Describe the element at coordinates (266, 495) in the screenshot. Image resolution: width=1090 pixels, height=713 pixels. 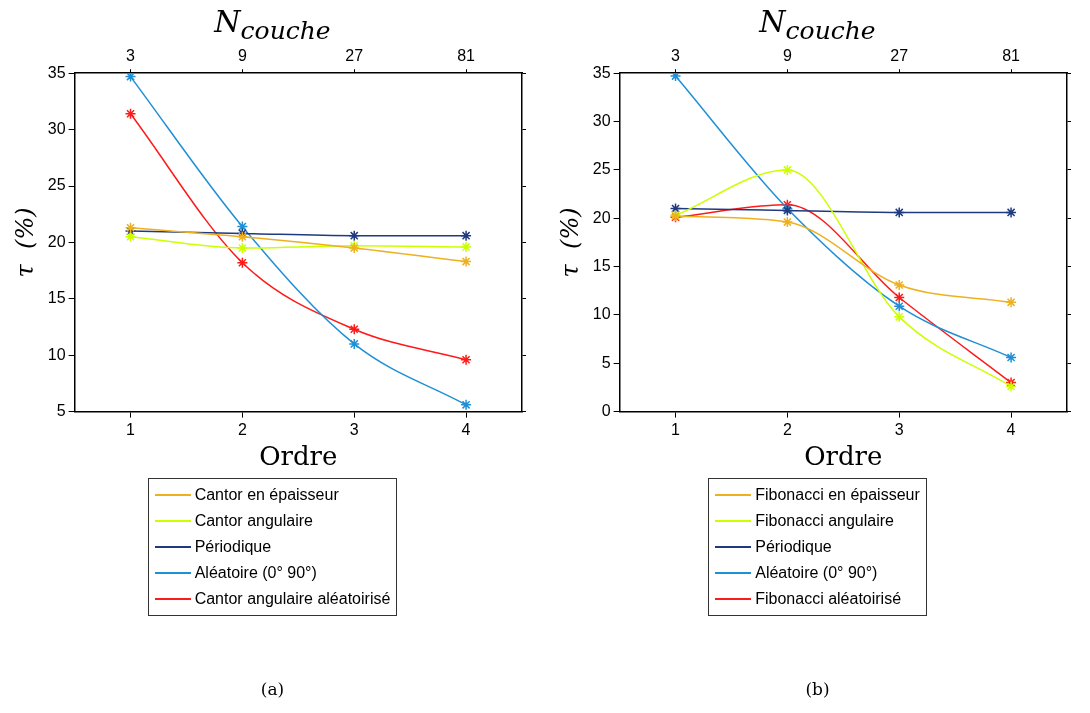
I see `legend-label: Cantor en épaisseur` at that location.